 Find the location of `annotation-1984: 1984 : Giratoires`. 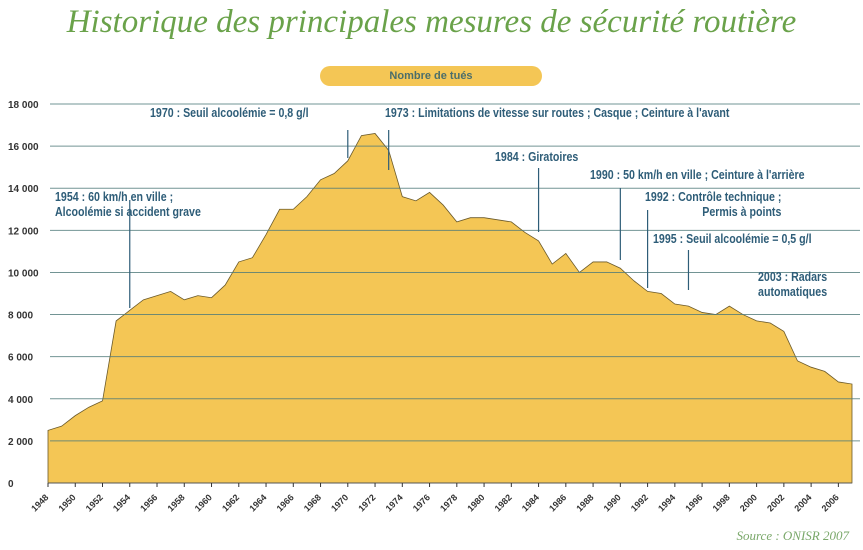

annotation-1984: 1984 : Giratoires is located at coordinates (536, 157).